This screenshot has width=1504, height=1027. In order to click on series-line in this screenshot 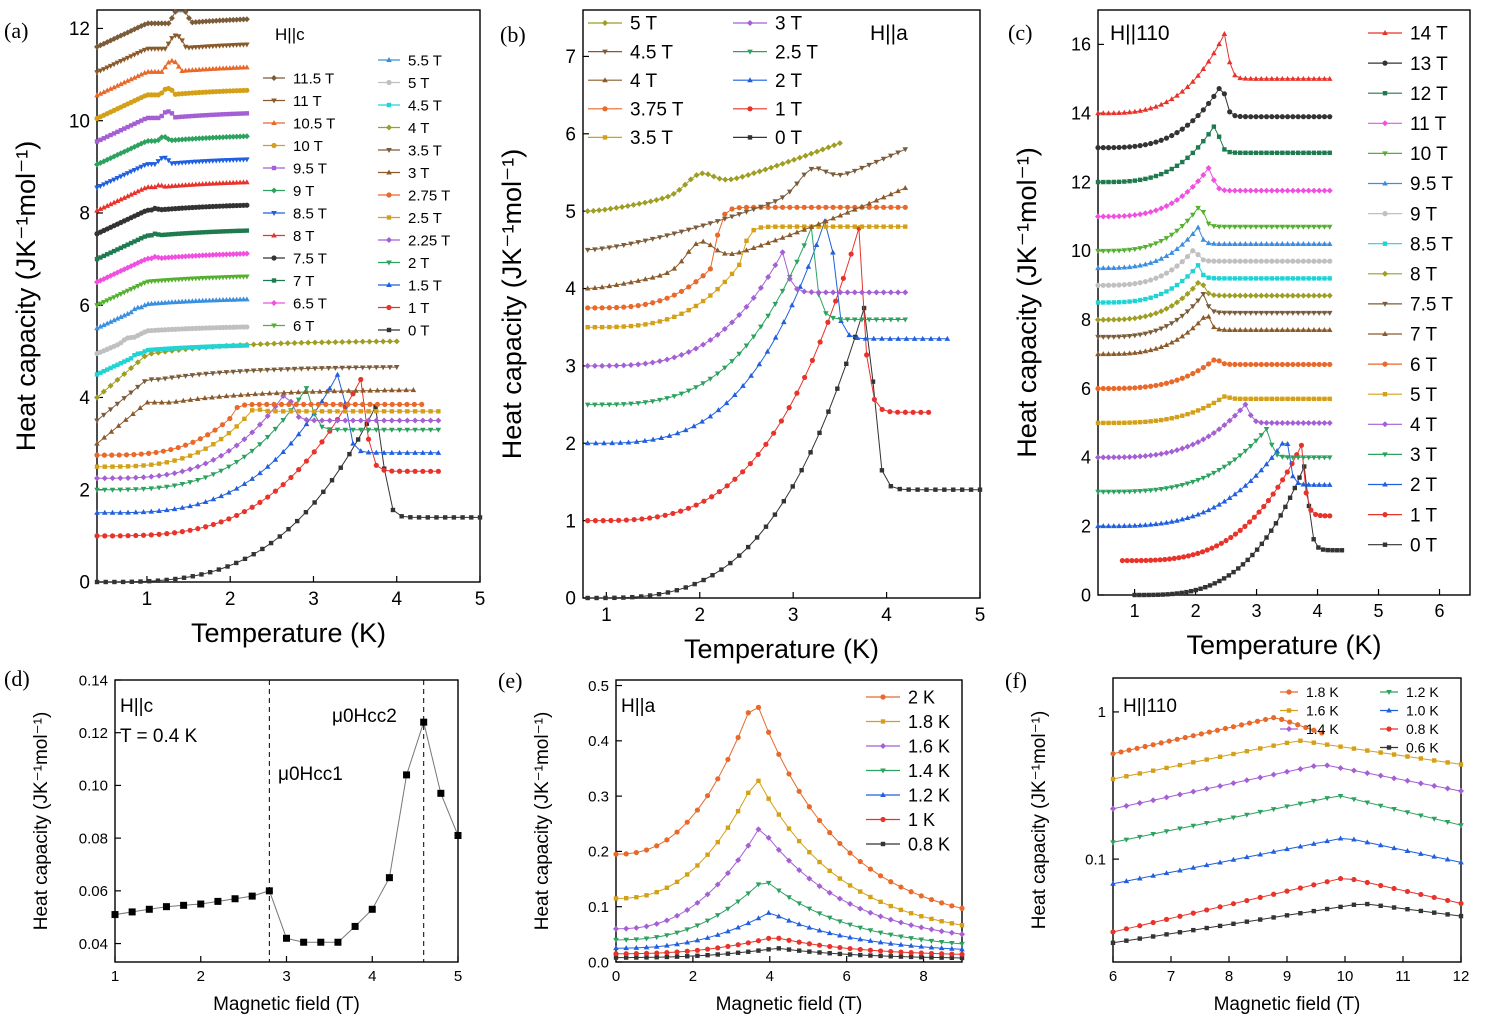, I will do `click(746, 316)`.